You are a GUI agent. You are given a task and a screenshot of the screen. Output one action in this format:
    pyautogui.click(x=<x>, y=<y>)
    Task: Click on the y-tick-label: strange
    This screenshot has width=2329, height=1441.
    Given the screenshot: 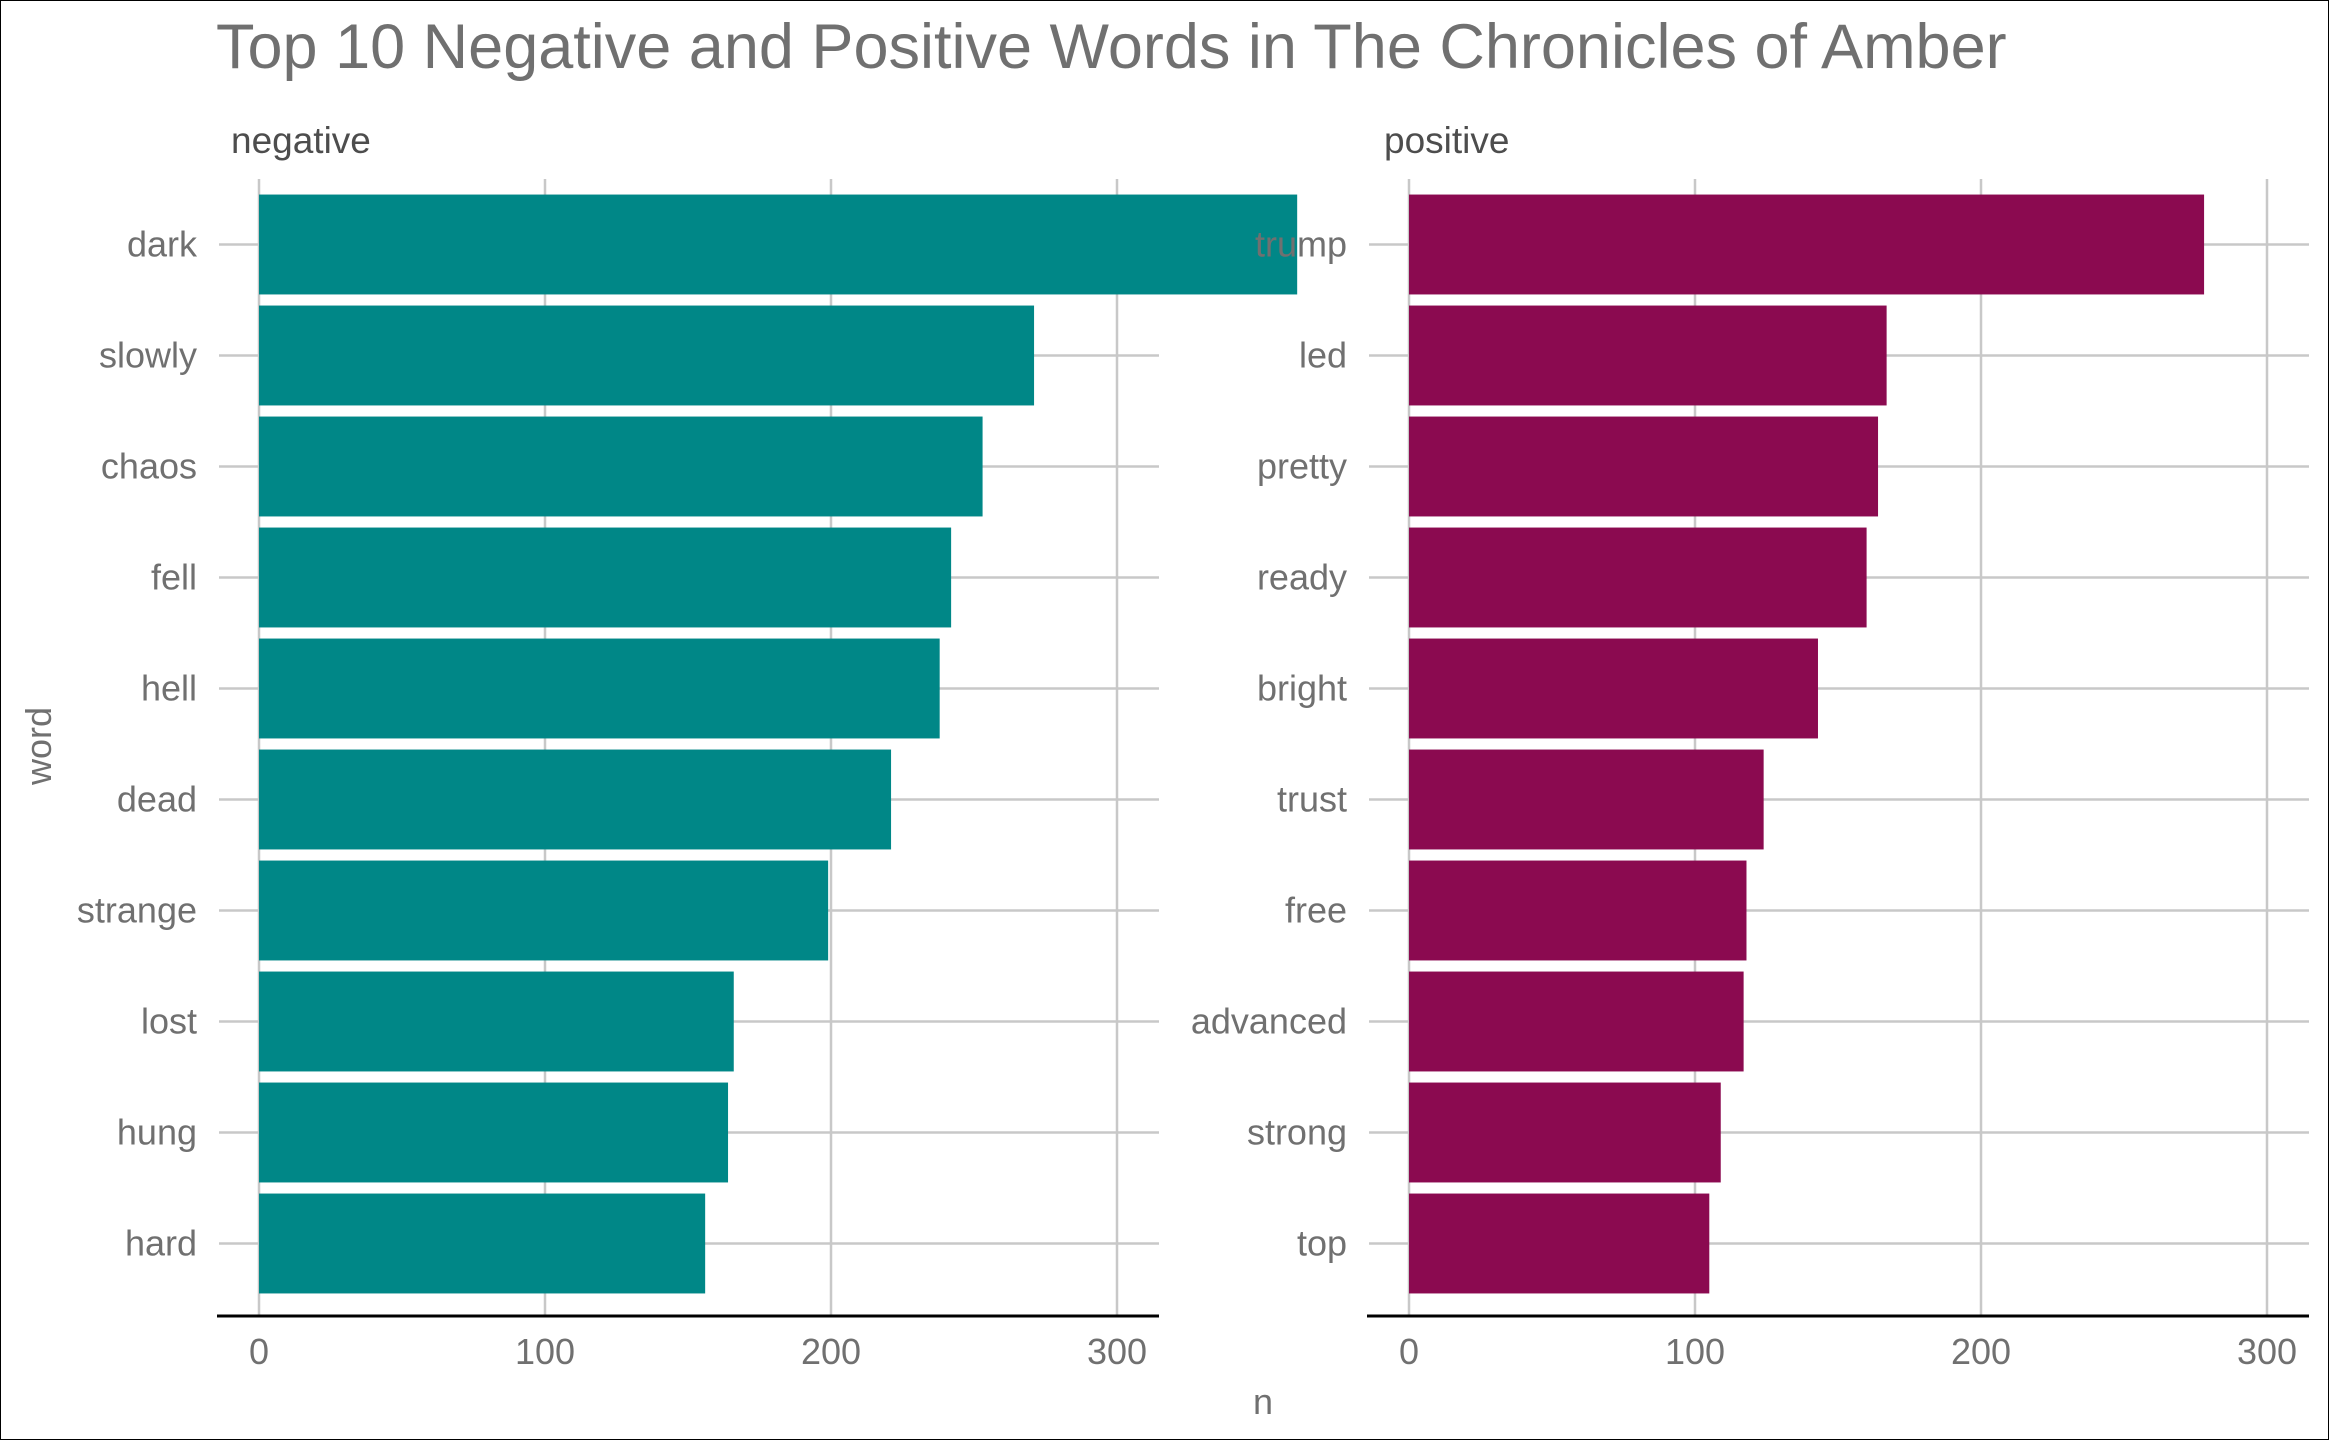 What is the action you would take?
    pyautogui.click(x=137, y=910)
    